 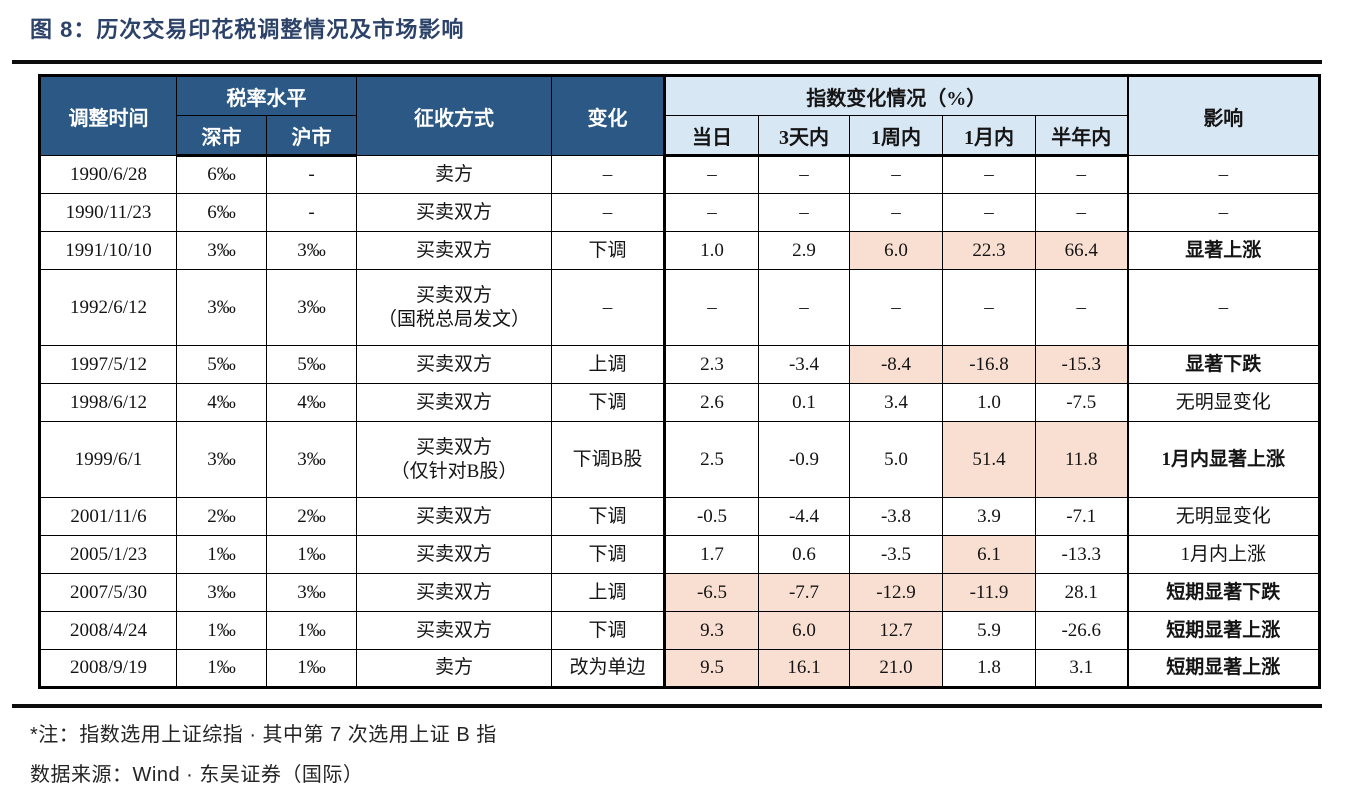 What do you see at coordinates (896, 402) in the screenshot?
I see `cell-index-change: 3.4` at bounding box center [896, 402].